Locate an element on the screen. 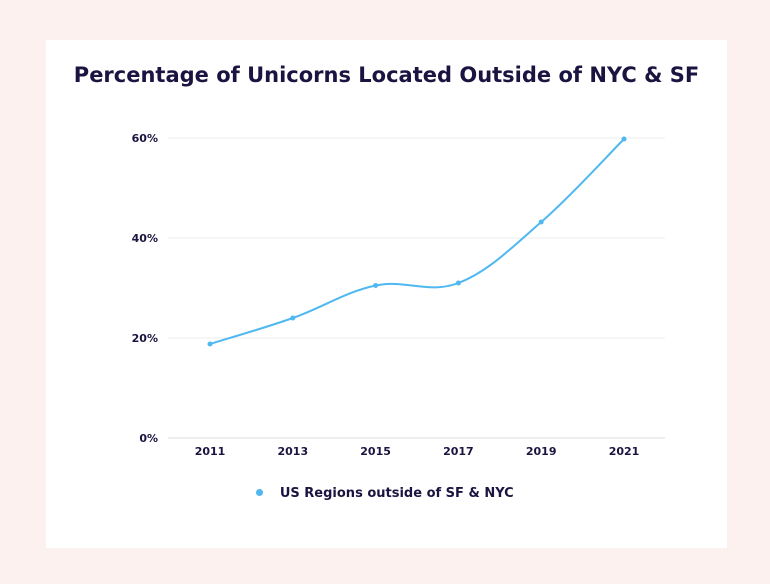 This screenshot has width=770, height=584. legend: US Regions outside of SF & NYC is located at coordinates (385, 494).